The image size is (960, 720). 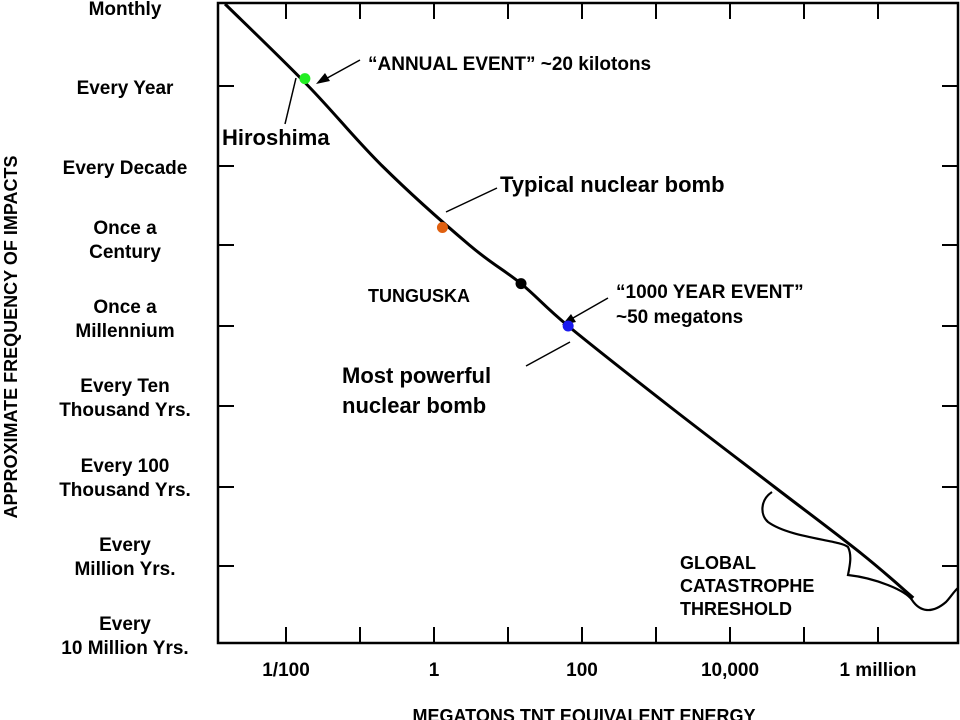 What do you see at coordinates (125, 398) in the screenshot?
I see `y-tick-label: Every Ten Thousand Yrs.` at bounding box center [125, 398].